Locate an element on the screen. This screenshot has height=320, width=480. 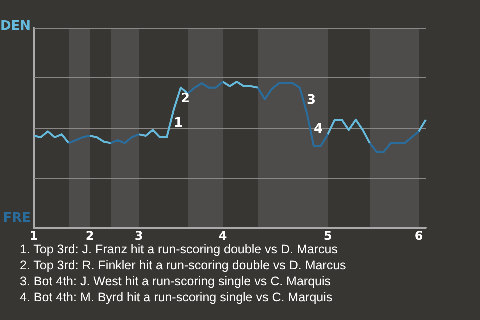
text: 3. Bot 4th: J. West hit a run-scoring single vs C. Marquis is located at coordinates (176, 281).